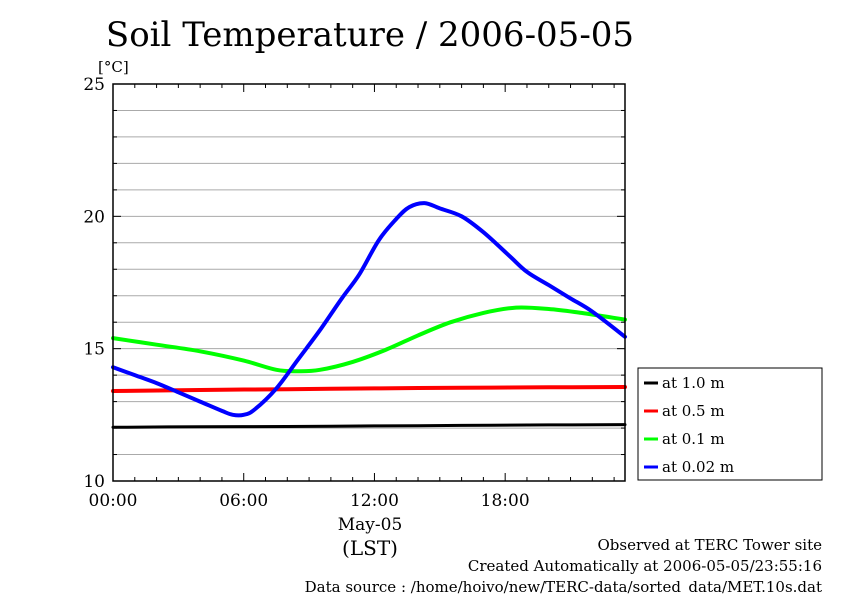  Describe the element at coordinates (698, 467) in the screenshot. I see `legend-label: at 0.02 m` at that location.